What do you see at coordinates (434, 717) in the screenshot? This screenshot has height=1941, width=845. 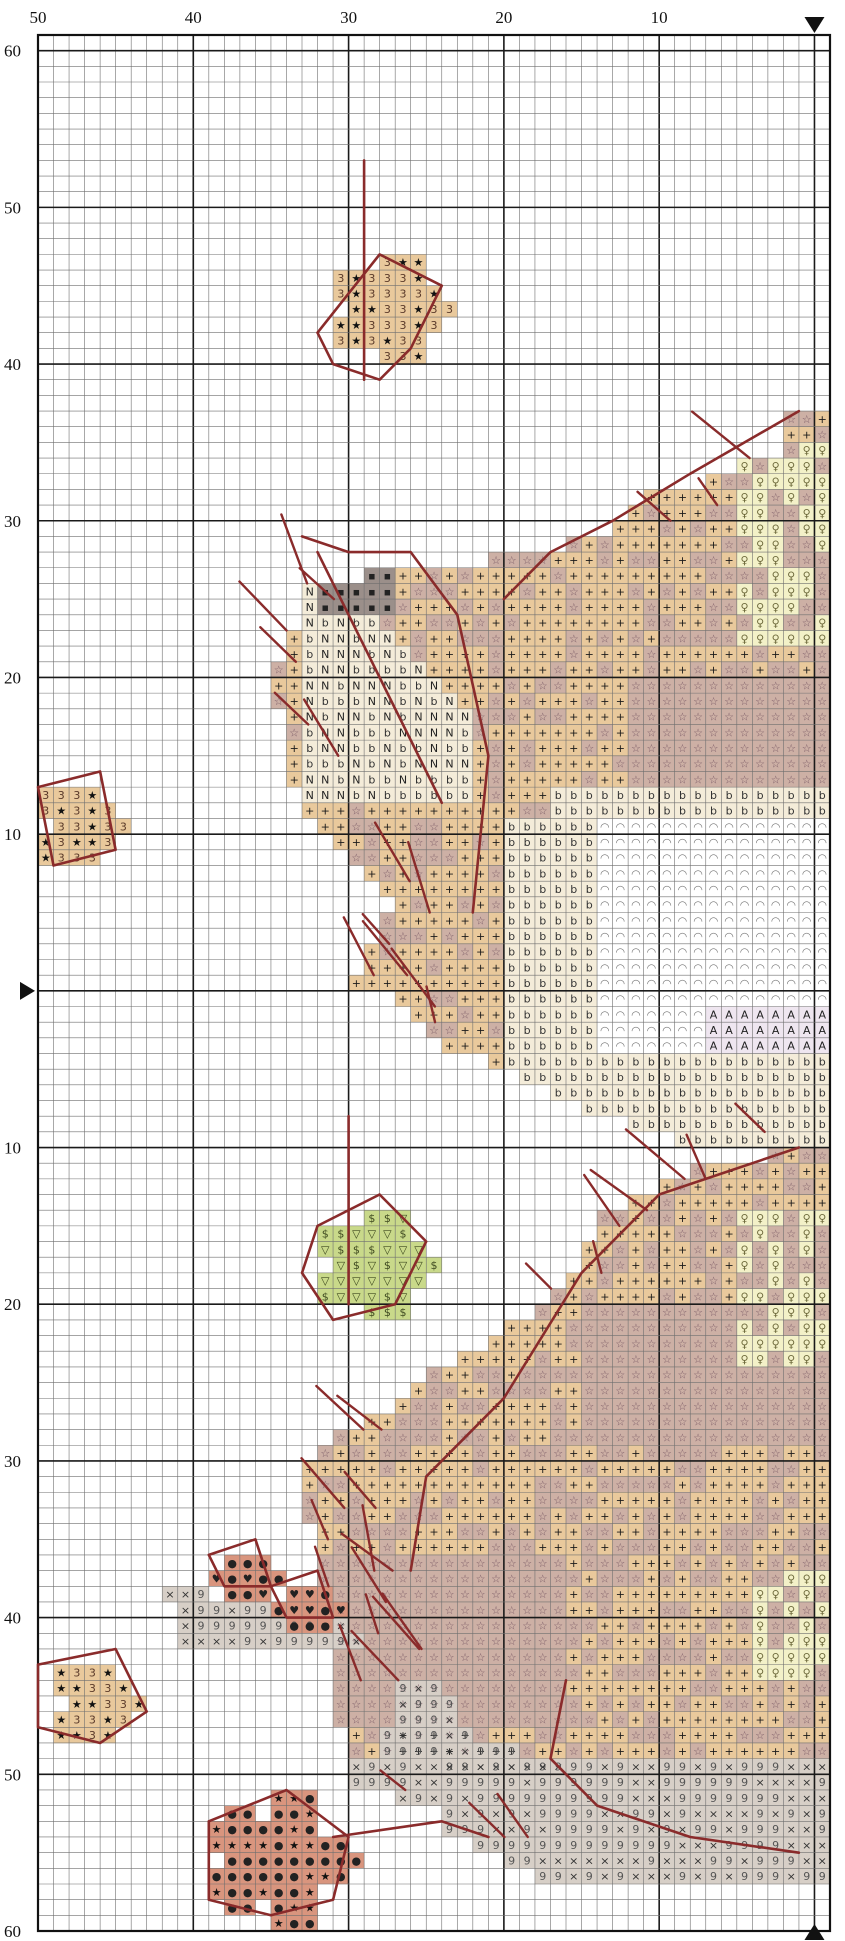 I see `stitch-symbol: N` at bounding box center [434, 717].